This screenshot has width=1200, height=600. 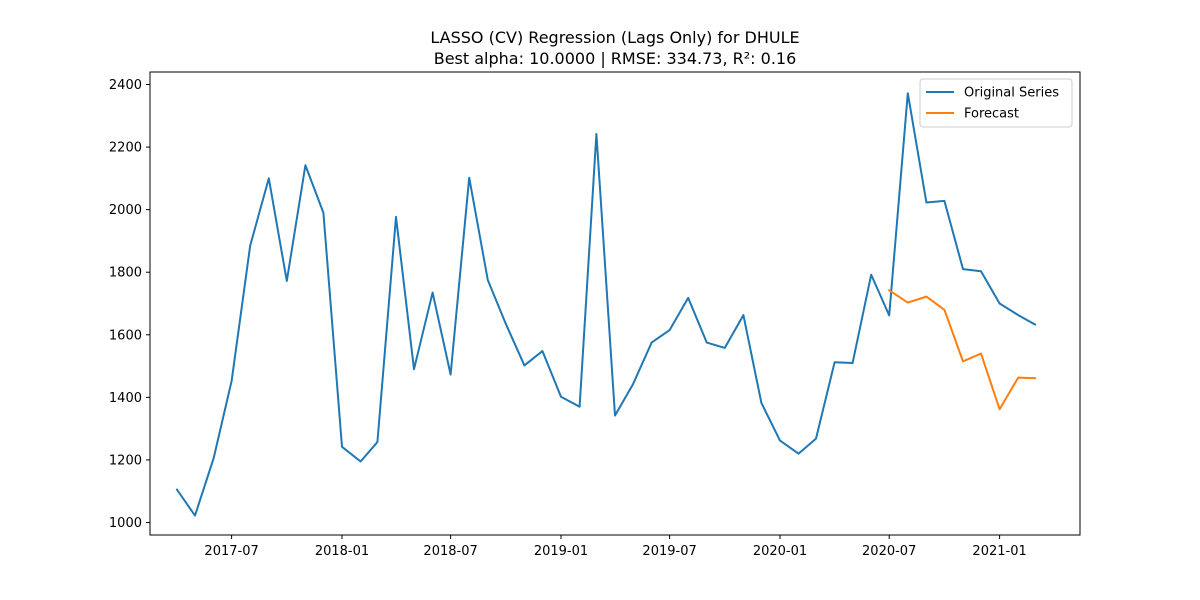 What do you see at coordinates (669, 551) in the screenshot?
I see `x-tick-label: 2019-07` at bounding box center [669, 551].